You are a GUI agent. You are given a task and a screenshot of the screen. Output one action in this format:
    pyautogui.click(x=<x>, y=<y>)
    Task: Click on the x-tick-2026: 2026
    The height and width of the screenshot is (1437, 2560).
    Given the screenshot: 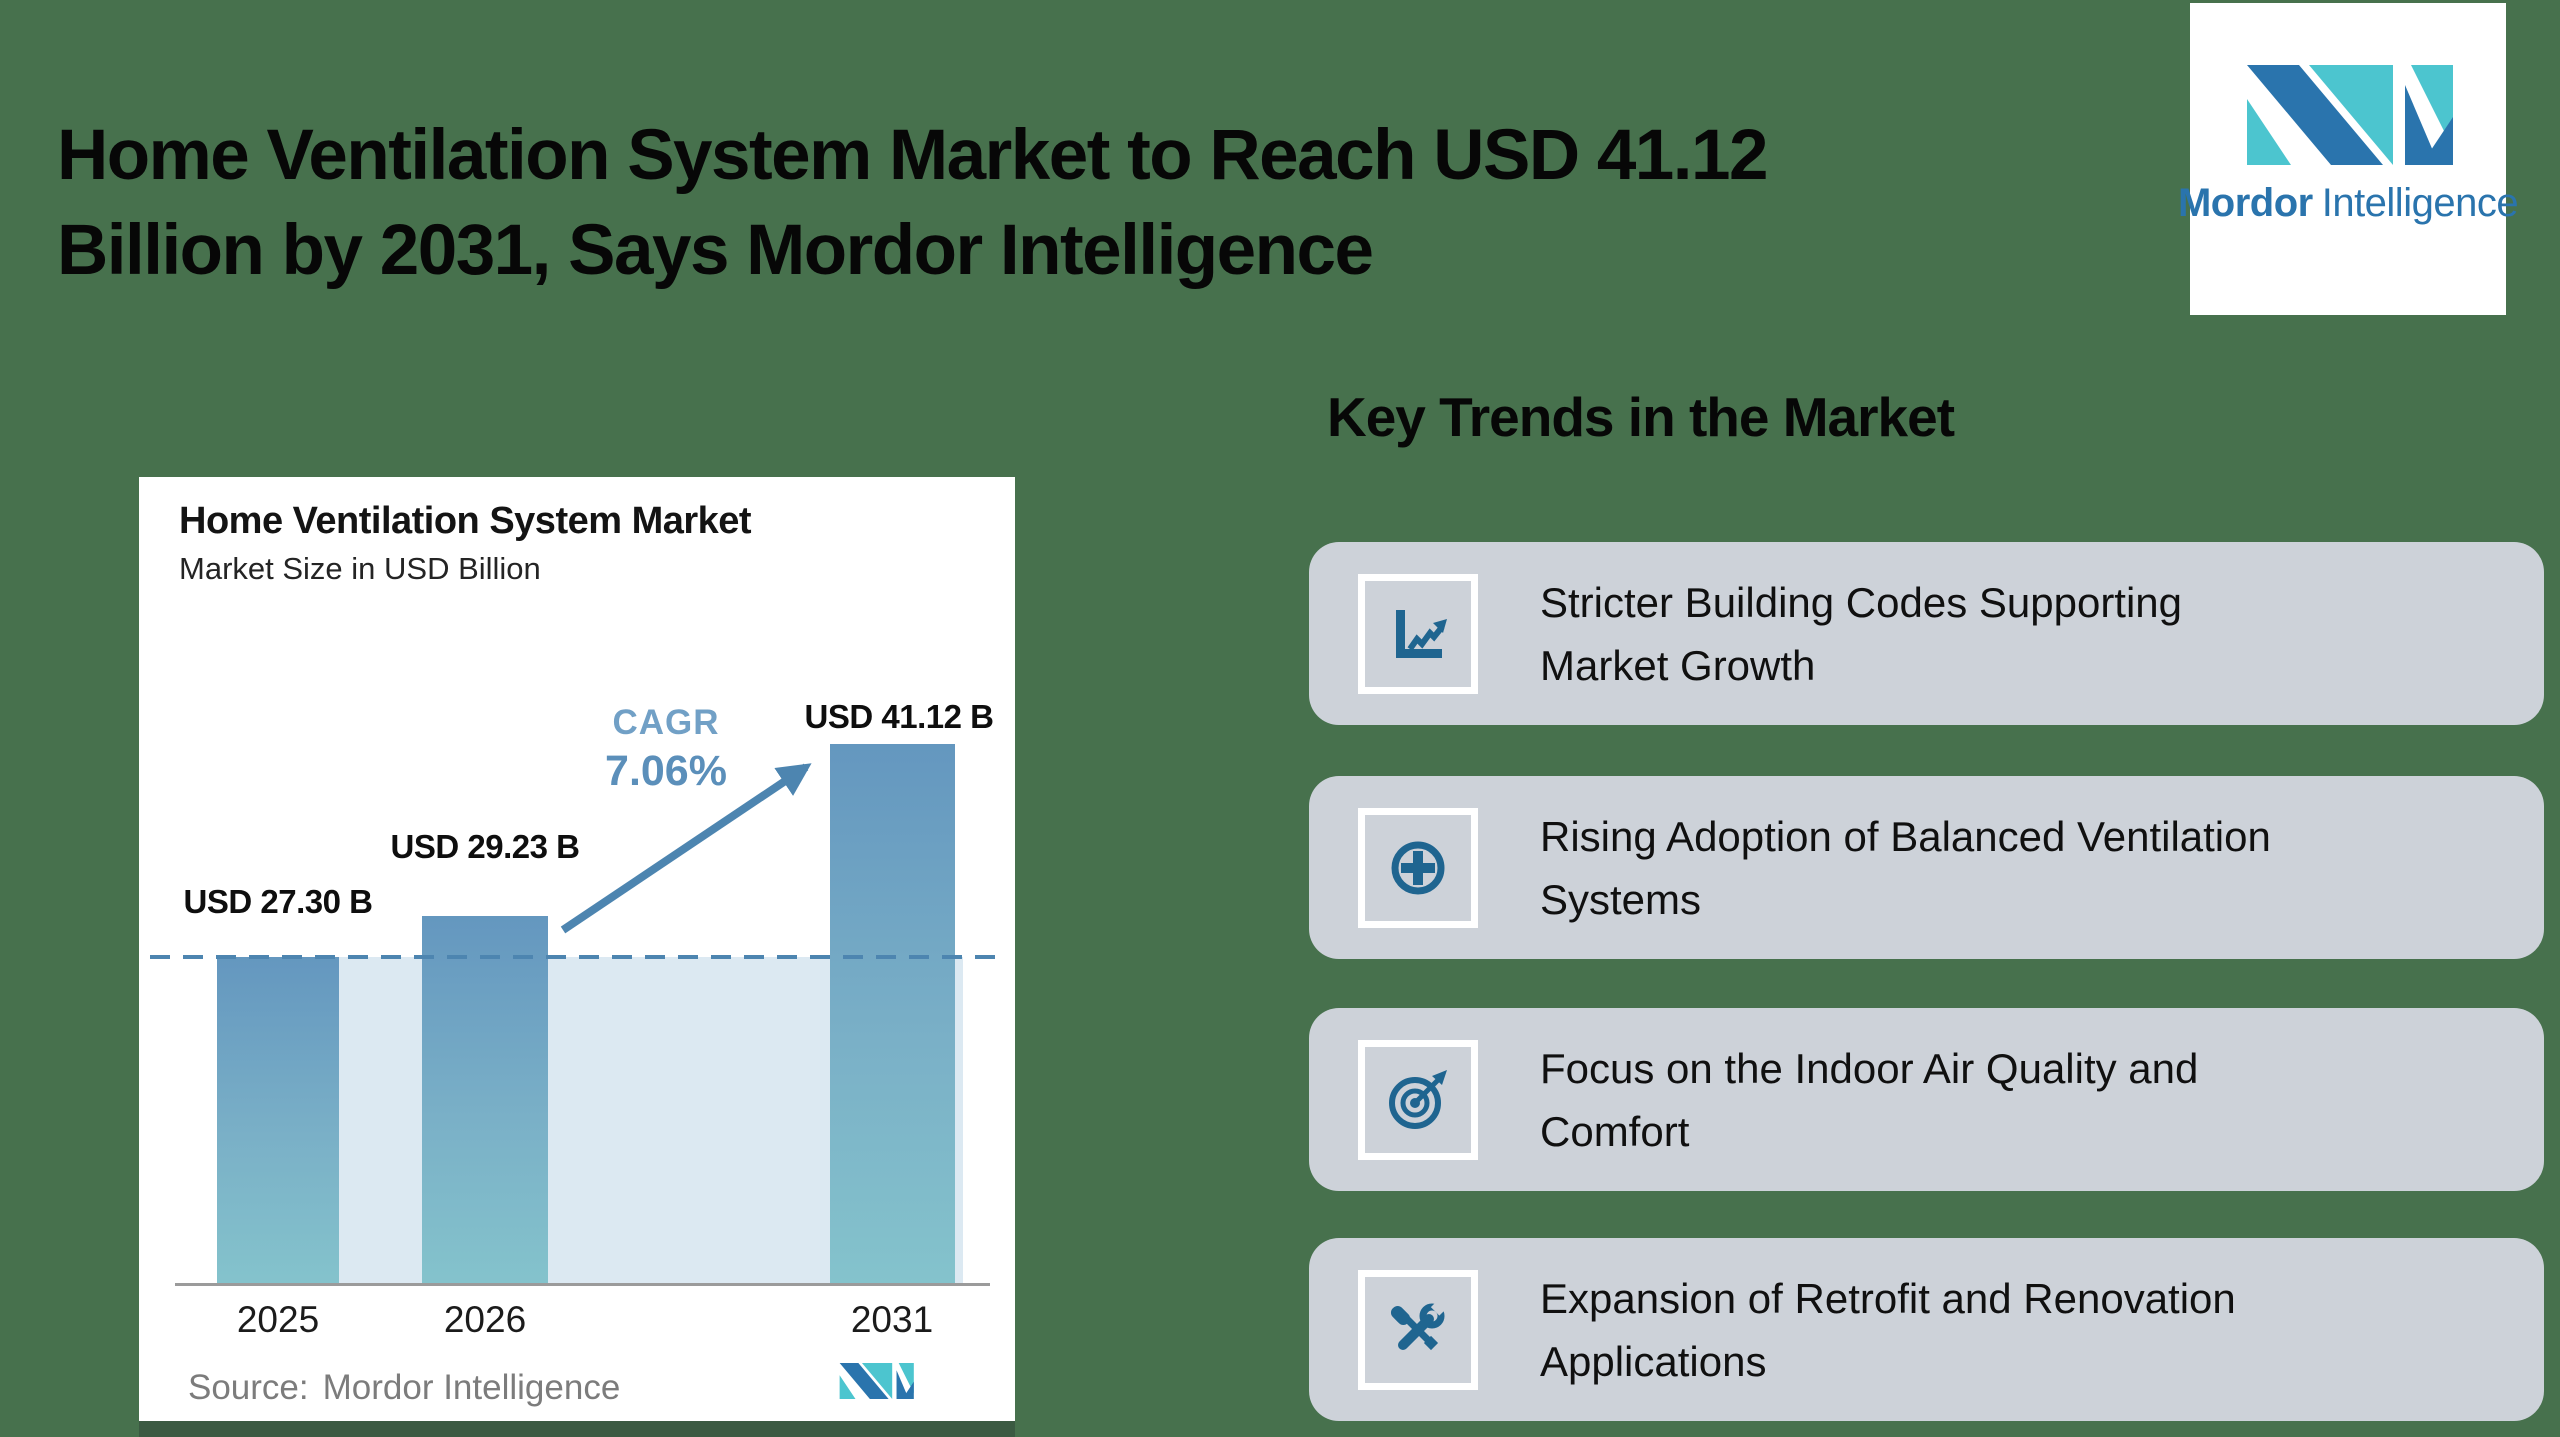 What is the action you would take?
    pyautogui.click(x=485, y=1319)
    